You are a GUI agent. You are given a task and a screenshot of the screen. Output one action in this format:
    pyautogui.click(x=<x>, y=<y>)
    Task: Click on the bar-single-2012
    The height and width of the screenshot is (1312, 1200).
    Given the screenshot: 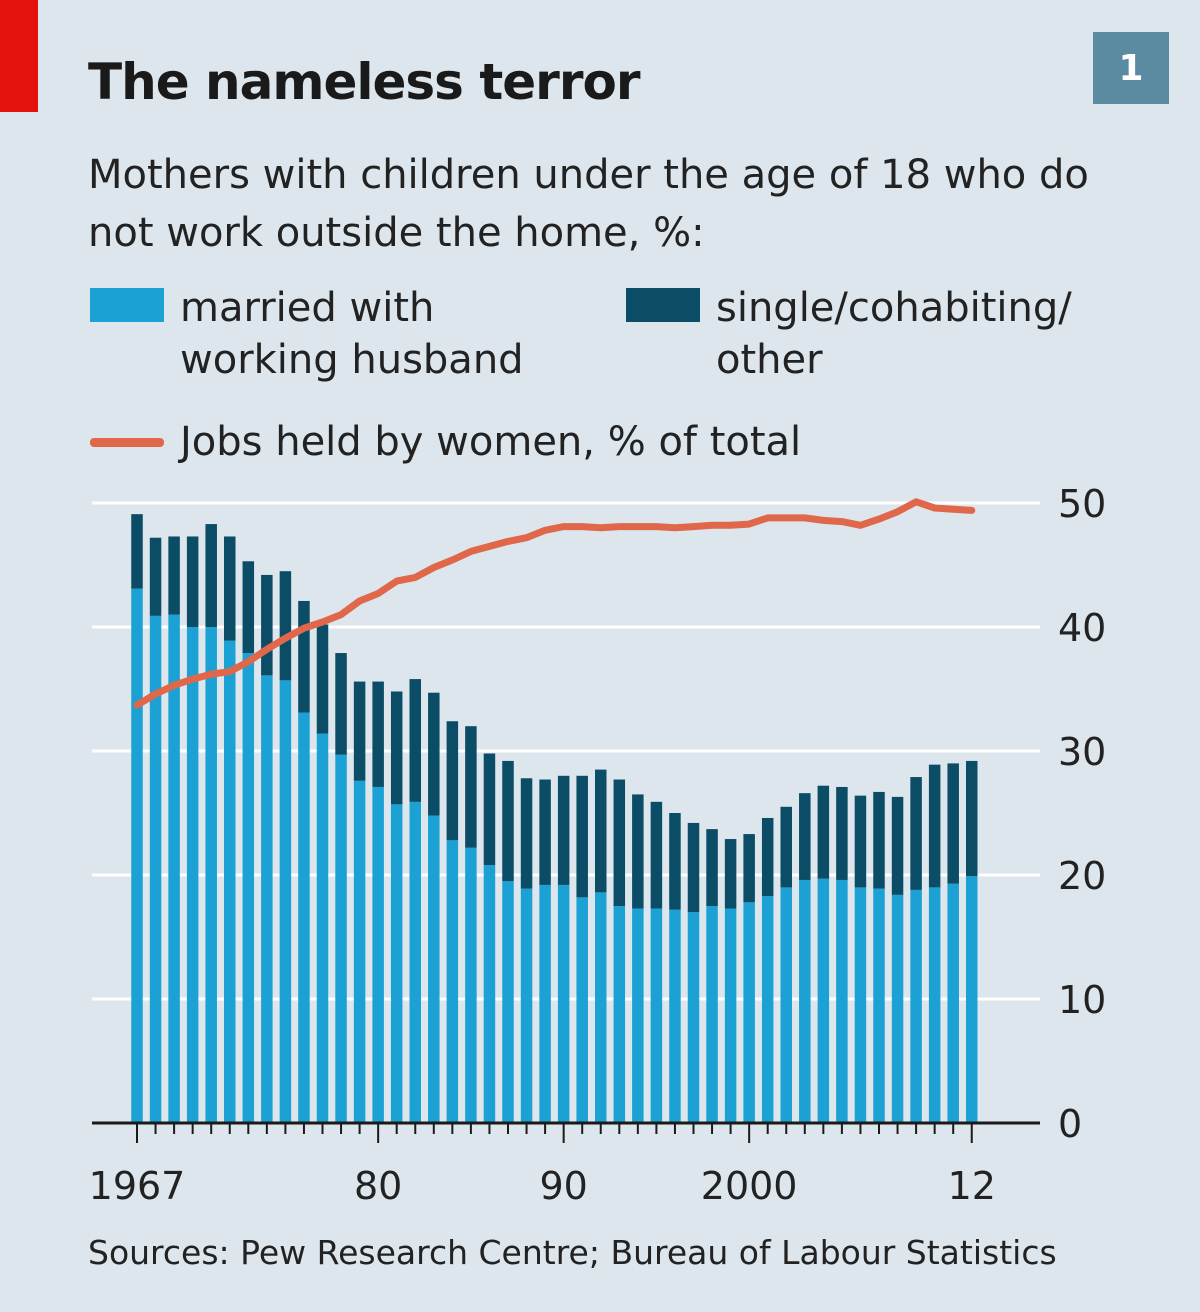 What is the action you would take?
    pyautogui.click(x=972, y=818)
    